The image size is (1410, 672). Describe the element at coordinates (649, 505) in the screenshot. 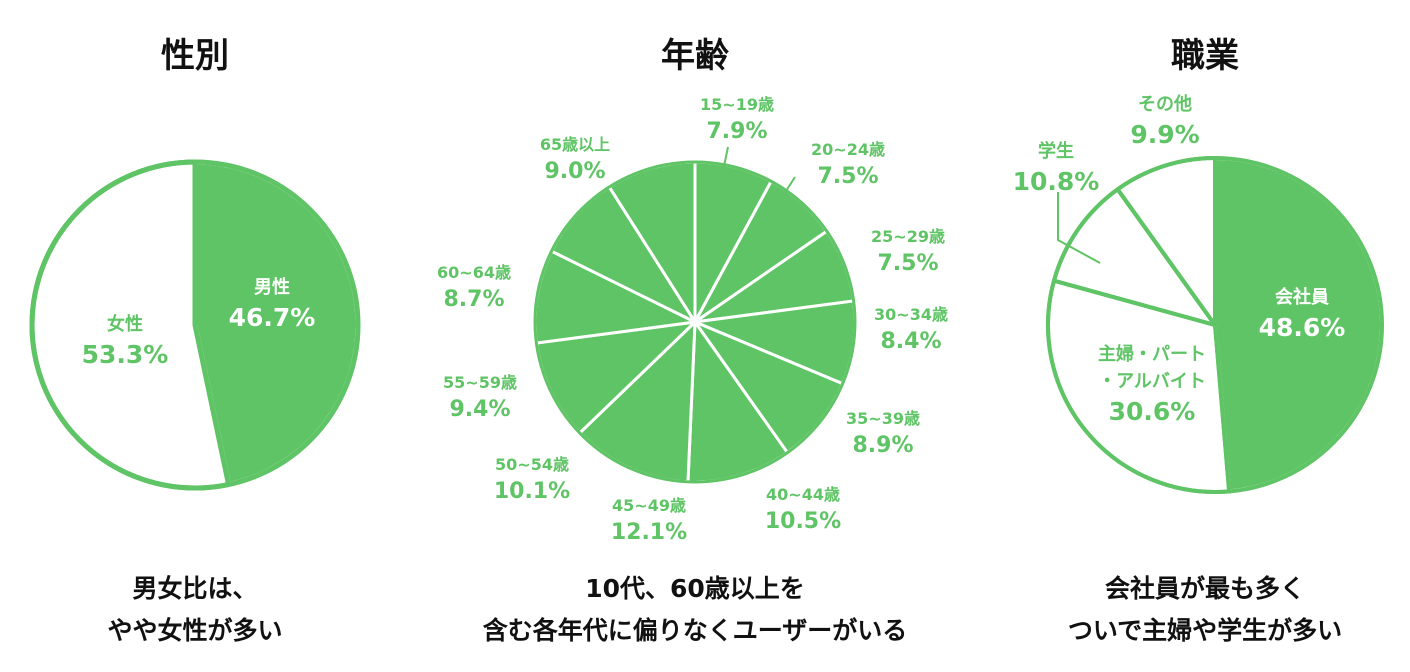

I see `slice-category-label-6: 45~49歳` at that location.